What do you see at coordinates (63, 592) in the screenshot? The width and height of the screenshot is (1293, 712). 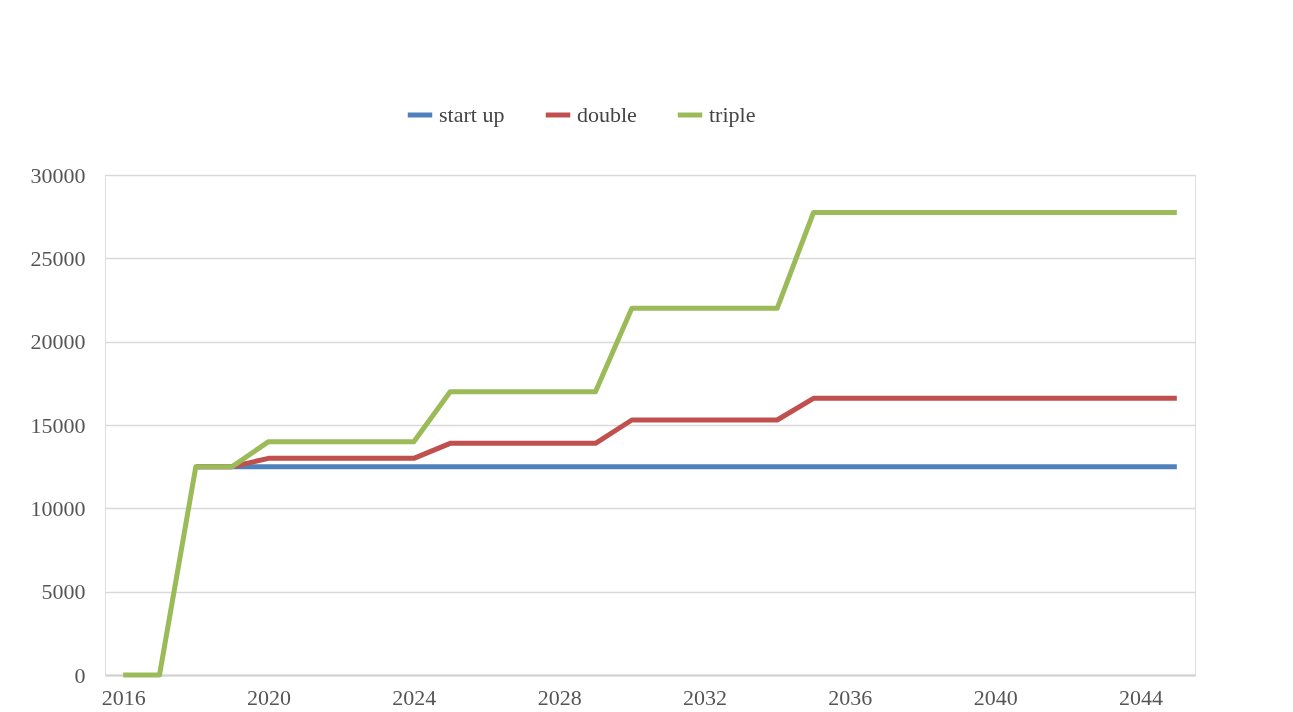 I see `y-tick-label: 5000` at bounding box center [63, 592].